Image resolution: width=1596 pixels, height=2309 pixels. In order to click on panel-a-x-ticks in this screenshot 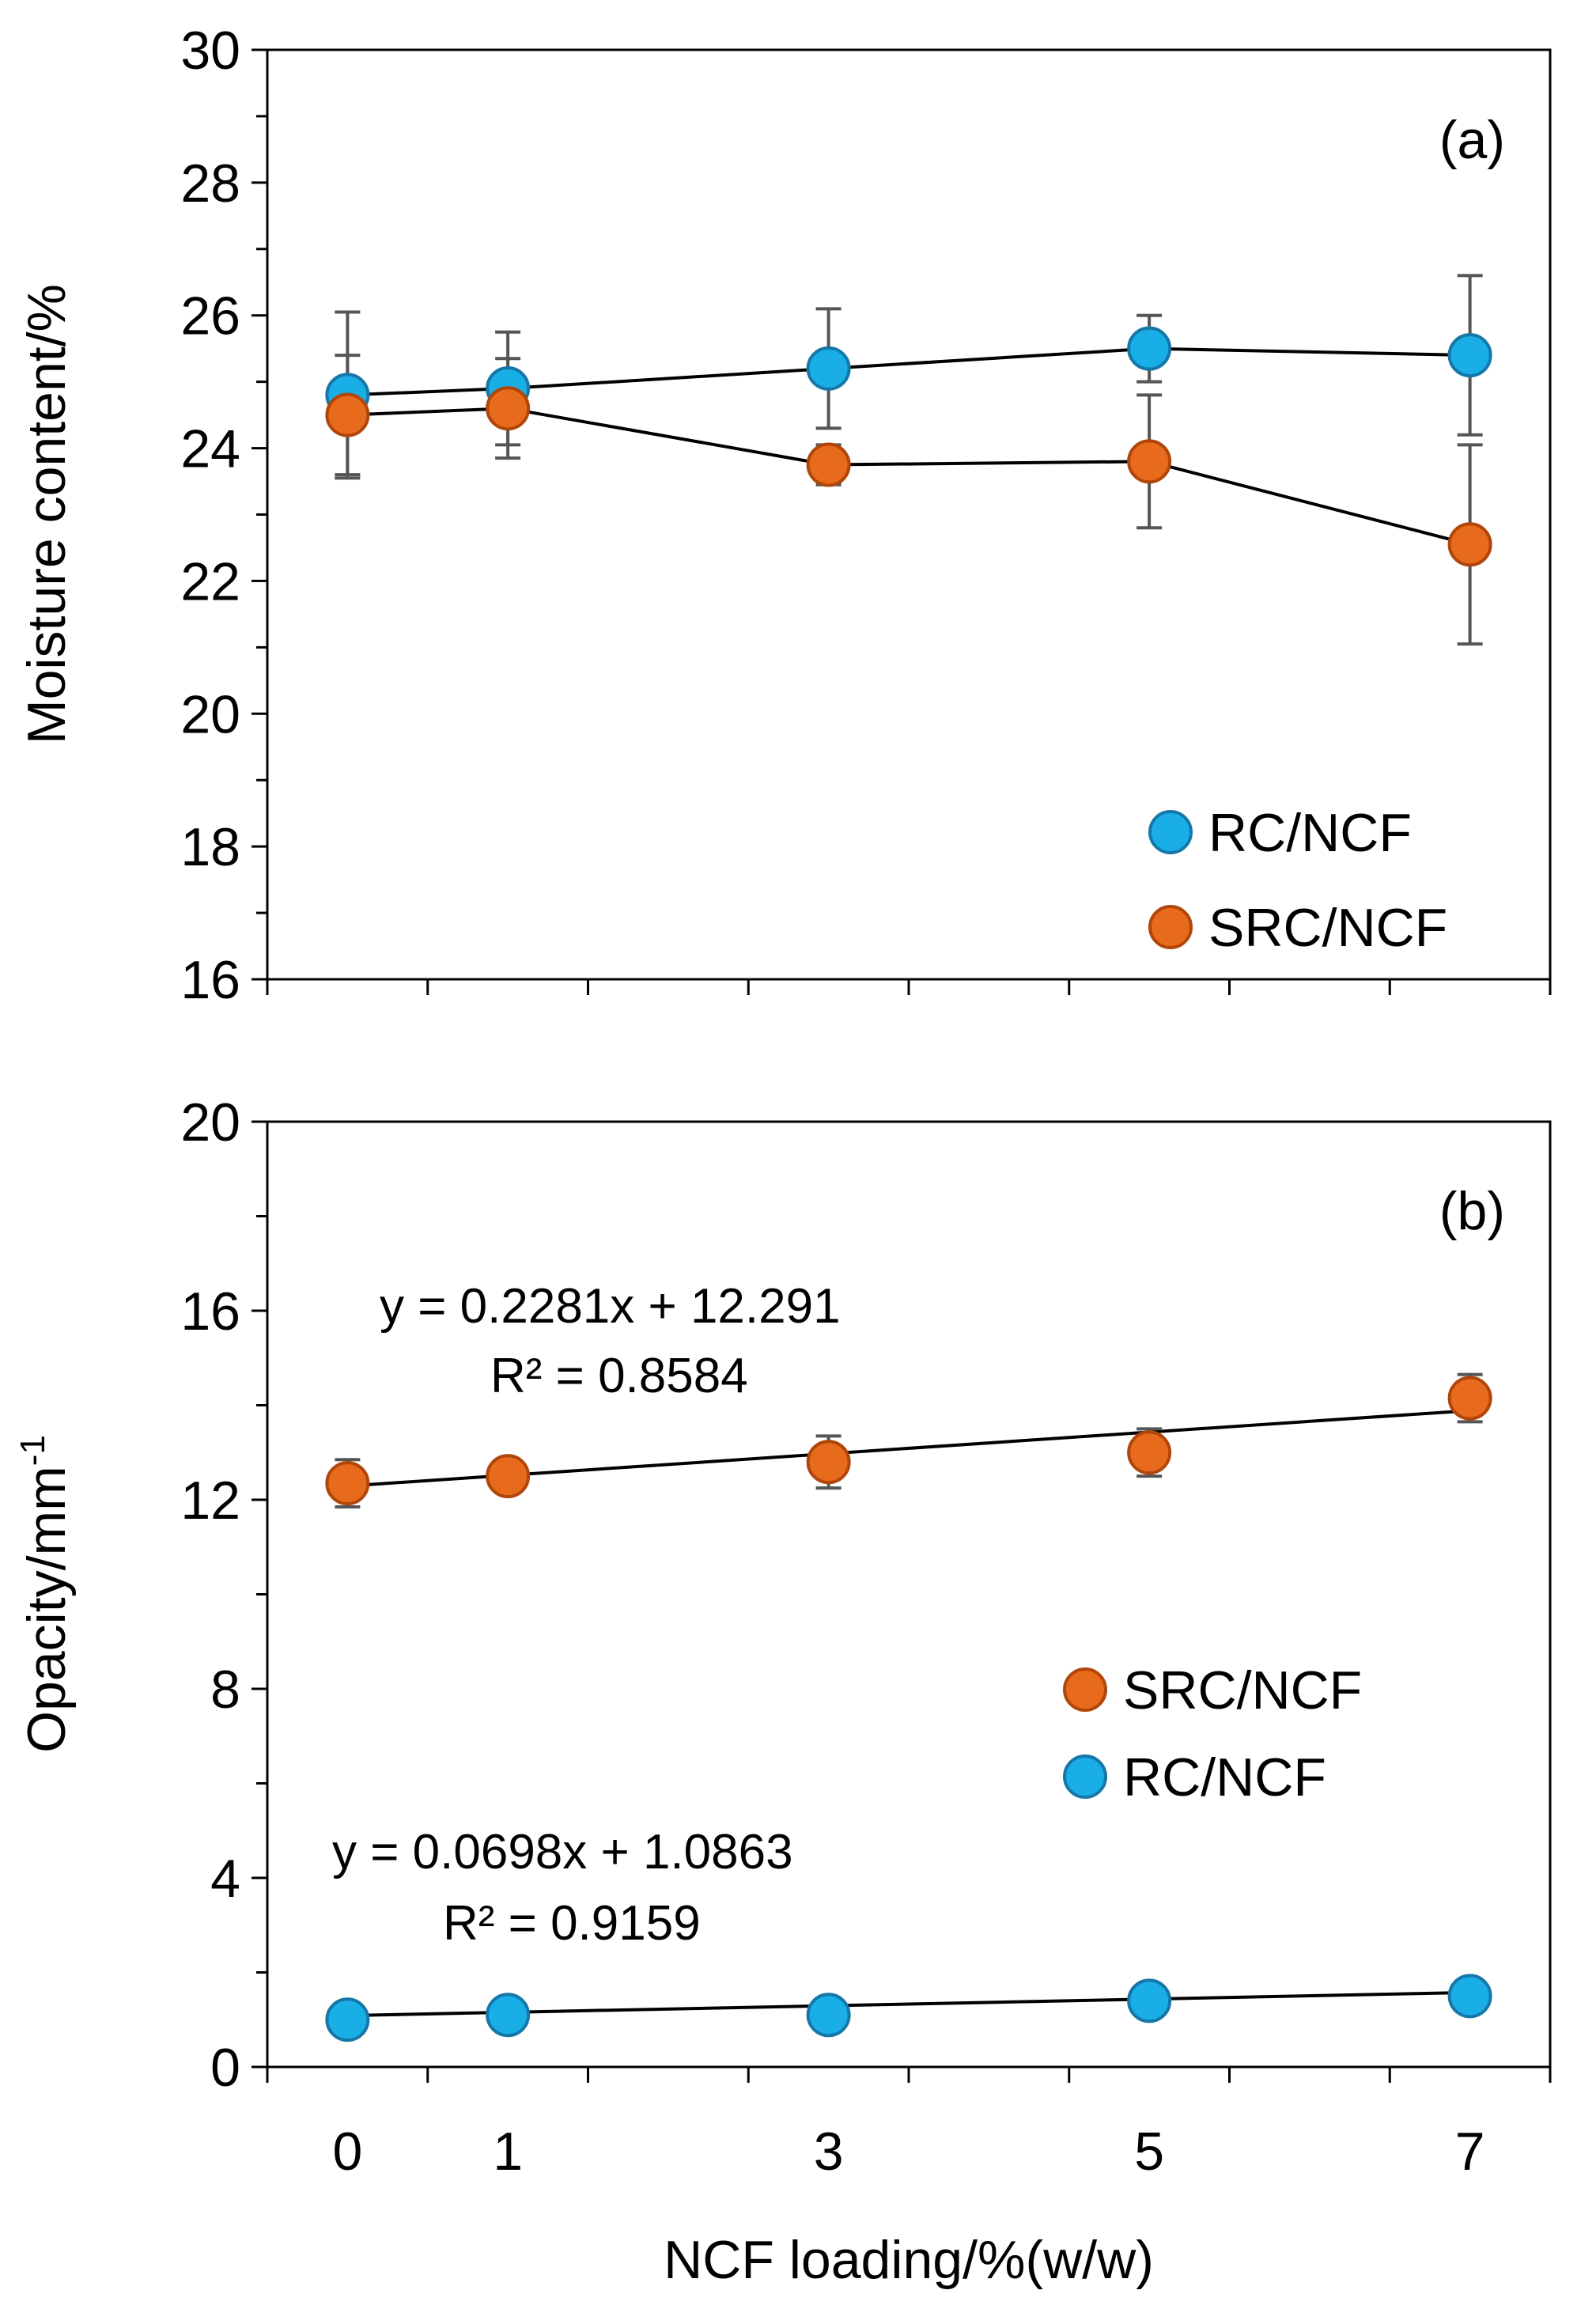, I will do `click(909, 987)`.